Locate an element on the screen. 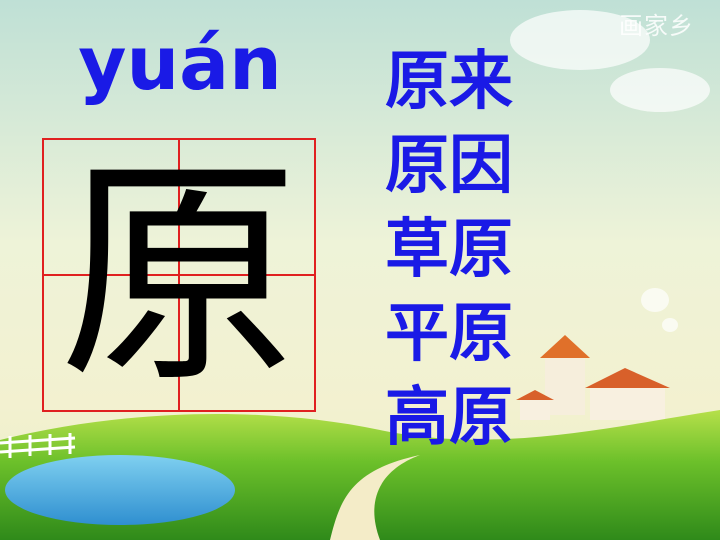 Image resolution: width=720 pixels, height=540 pixels. fence-shape is located at coordinates (38, 445).